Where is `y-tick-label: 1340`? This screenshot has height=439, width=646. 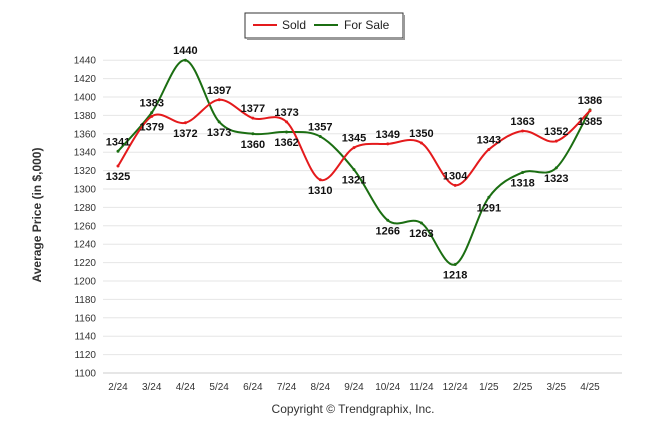 y-tick-label: 1340 is located at coordinates (85, 153).